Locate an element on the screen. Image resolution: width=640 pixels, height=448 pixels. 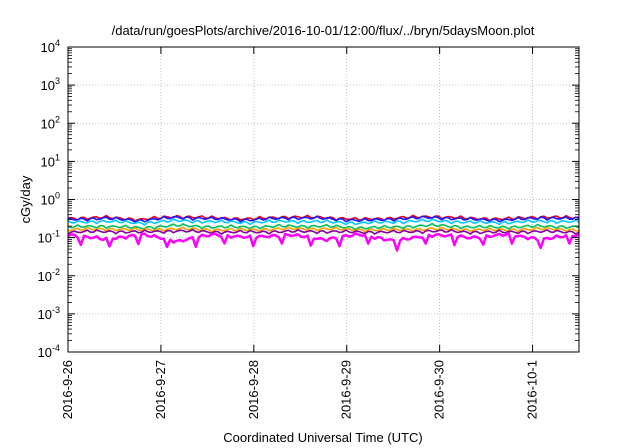
series-layer is located at coordinates (323, 233).